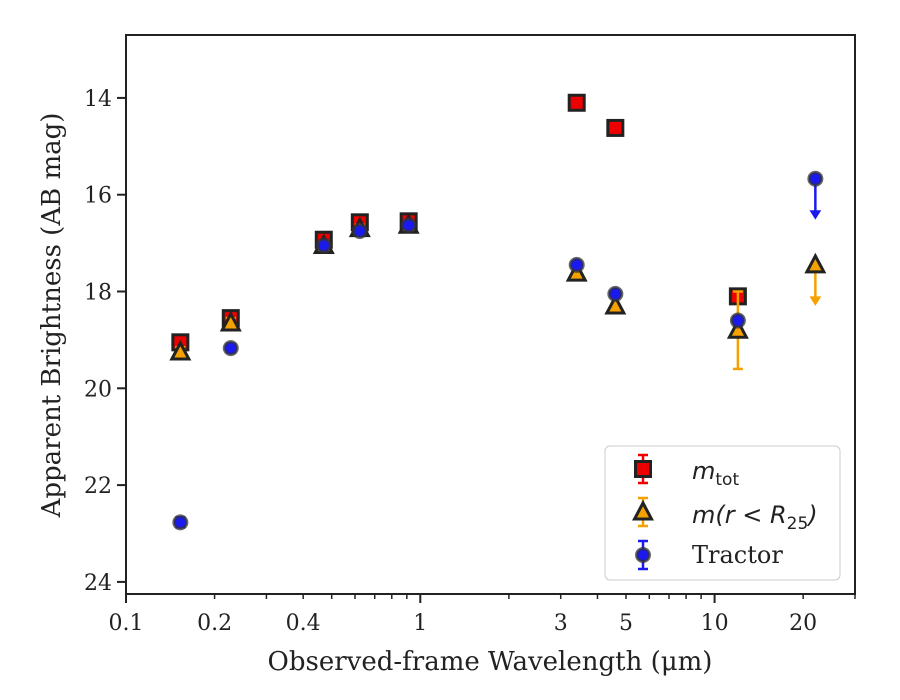 The height and width of the screenshot is (700, 900). I want to click on legend-mtot-m: m, so click(703, 471).